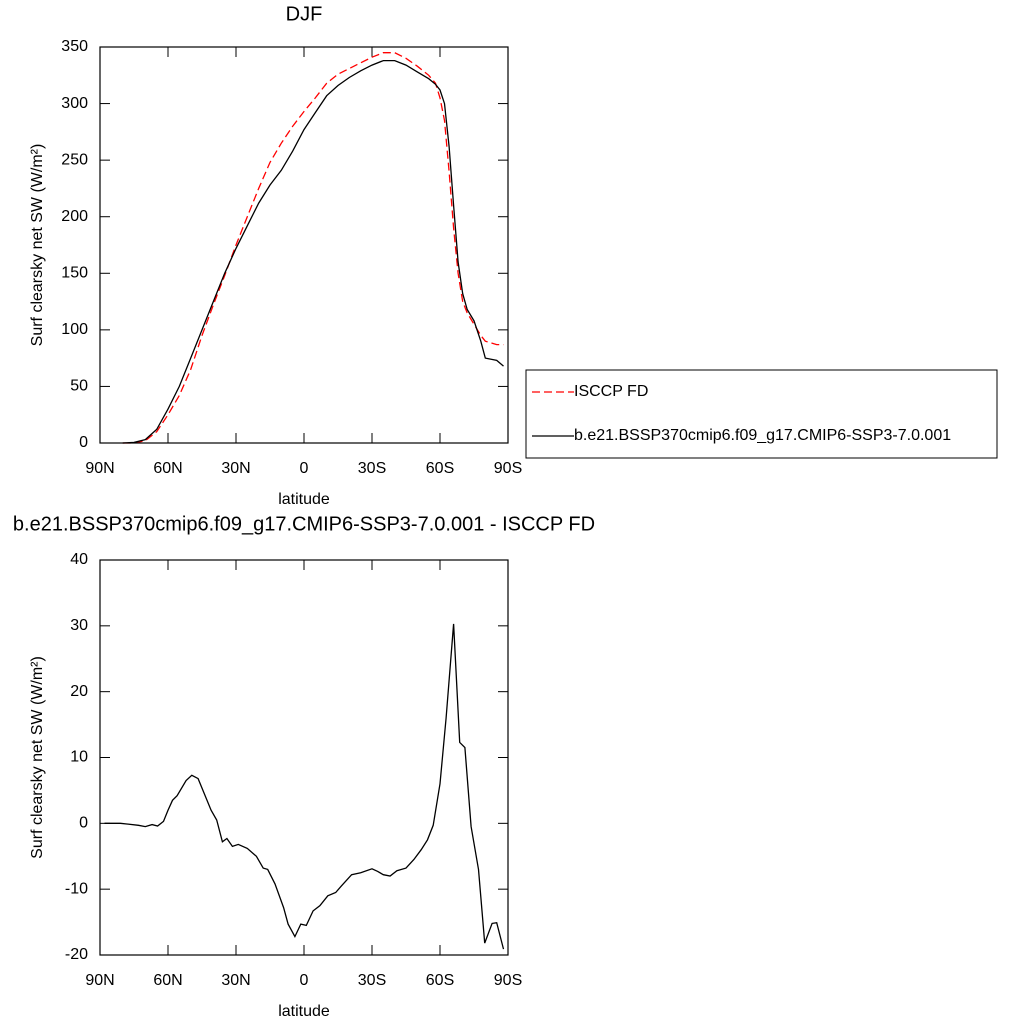  What do you see at coordinates (76, 888) in the screenshot?
I see `y-tick-label: -10` at bounding box center [76, 888].